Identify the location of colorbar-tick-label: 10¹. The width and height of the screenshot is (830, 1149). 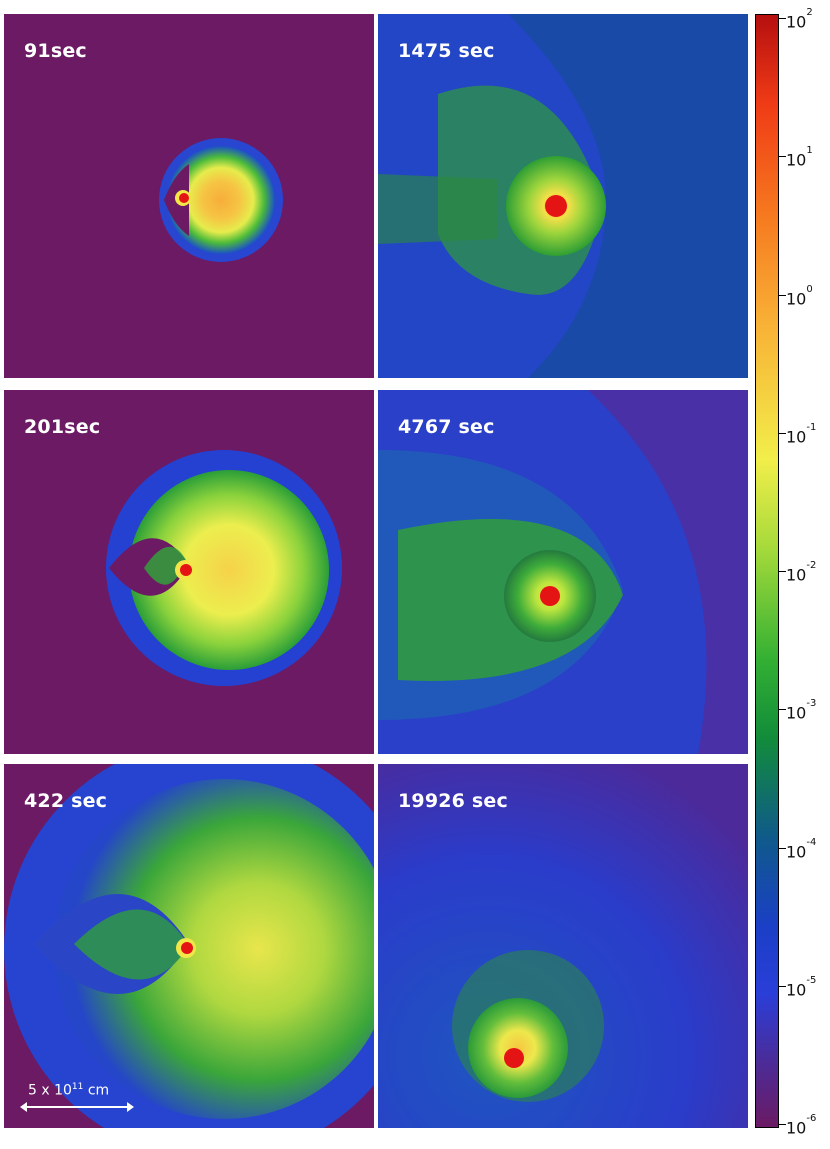
(799, 157).